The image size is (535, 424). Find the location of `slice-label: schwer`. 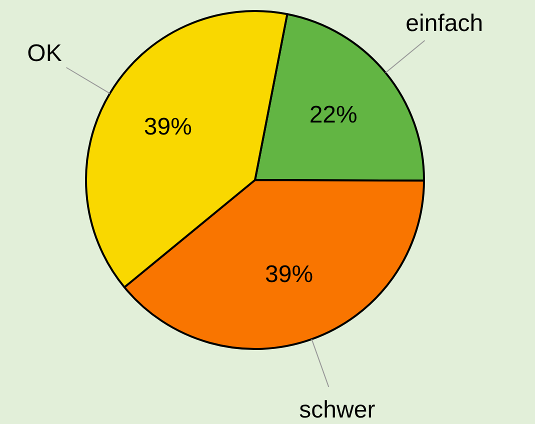

slice-label: schwer is located at coordinates (337, 410).